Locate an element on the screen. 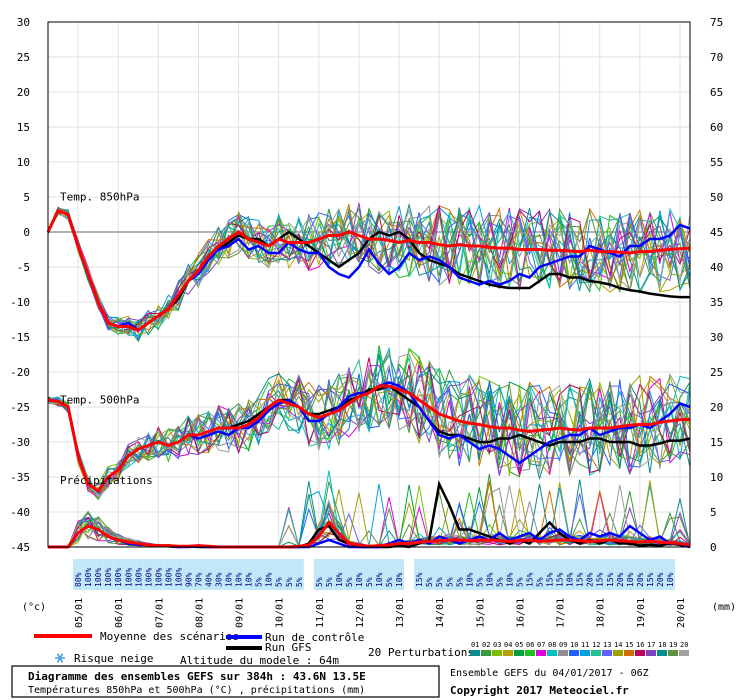  right-tick-label: 65 is located at coordinates (716, 92).